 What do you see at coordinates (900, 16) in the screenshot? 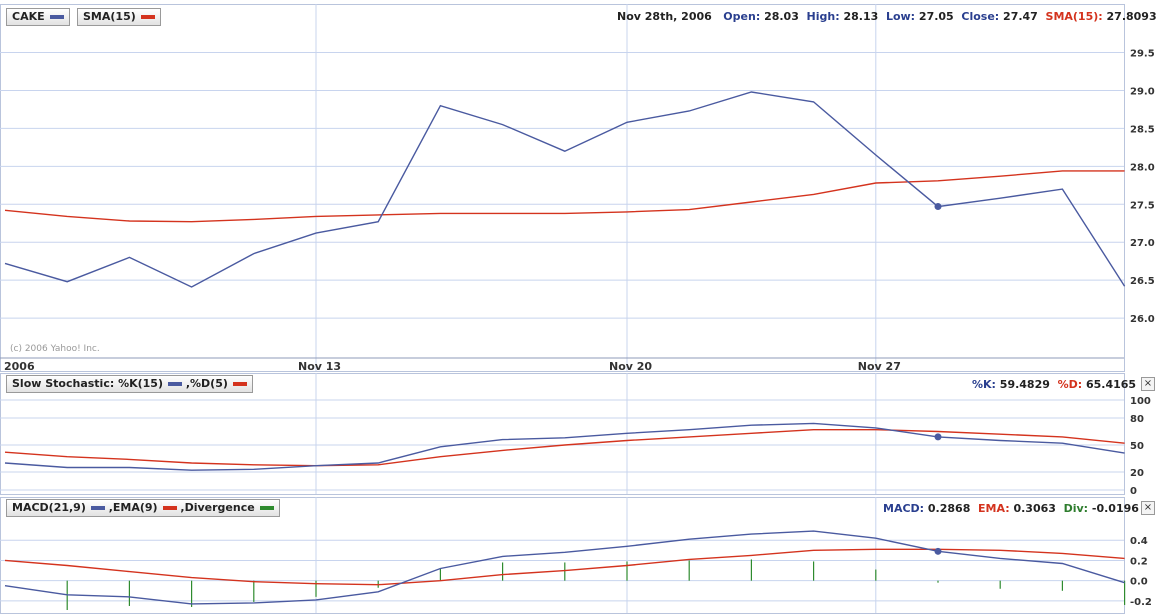
I see `low-label: Low:` at bounding box center [900, 16].